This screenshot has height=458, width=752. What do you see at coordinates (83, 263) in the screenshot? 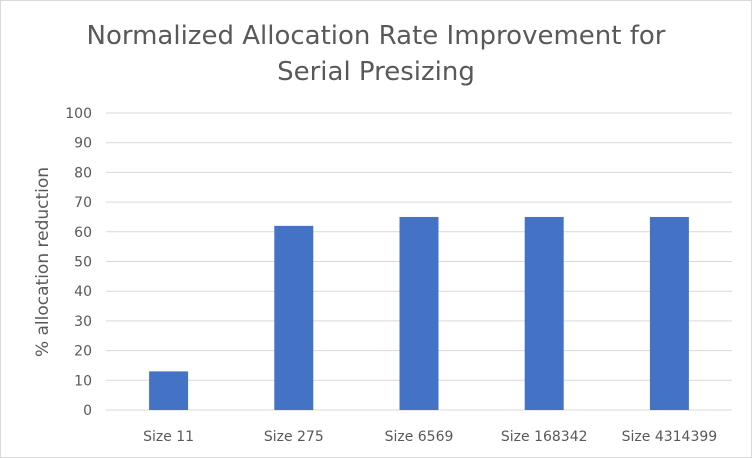
I see `y-tick-label: 50` at bounding box center [83, 263].